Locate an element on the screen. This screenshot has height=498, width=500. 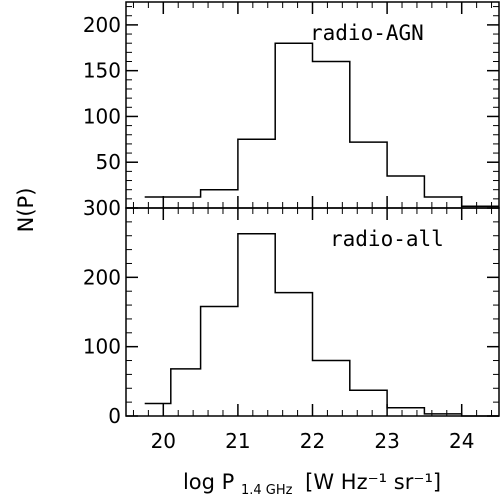
x-tick-label: 20 is located at coordinates (163, 441).